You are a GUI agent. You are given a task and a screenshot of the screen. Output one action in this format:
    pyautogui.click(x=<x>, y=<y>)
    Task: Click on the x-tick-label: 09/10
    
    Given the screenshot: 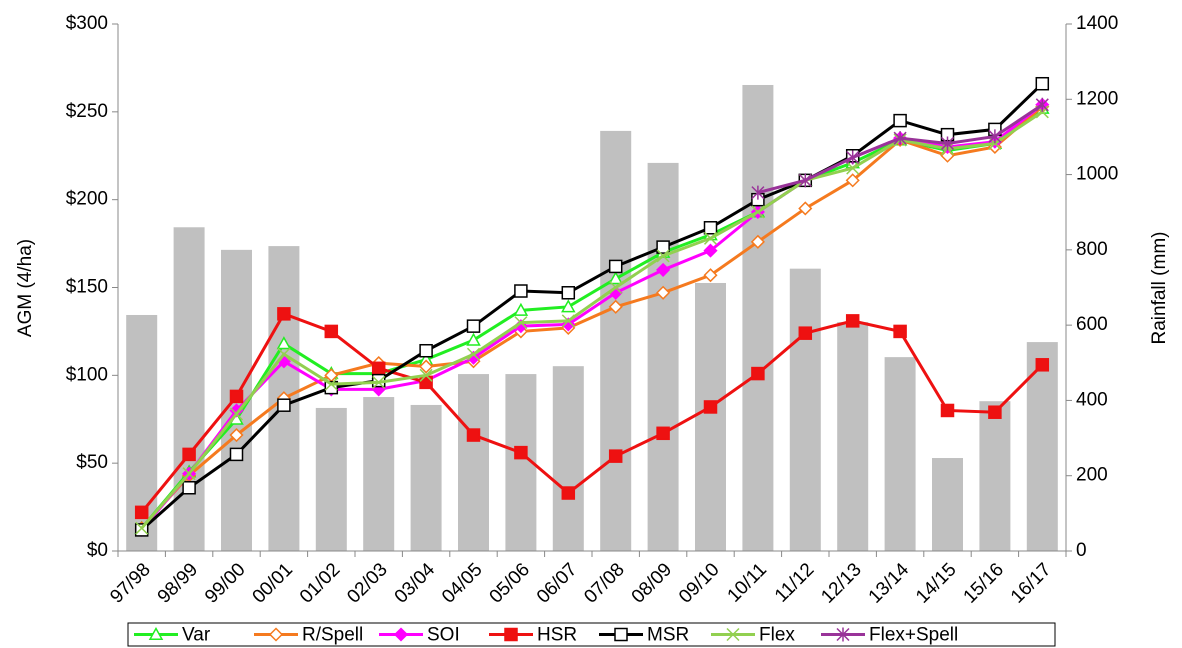 What is the action you would take?
    pyautogui.click(x=699, y=583)
    